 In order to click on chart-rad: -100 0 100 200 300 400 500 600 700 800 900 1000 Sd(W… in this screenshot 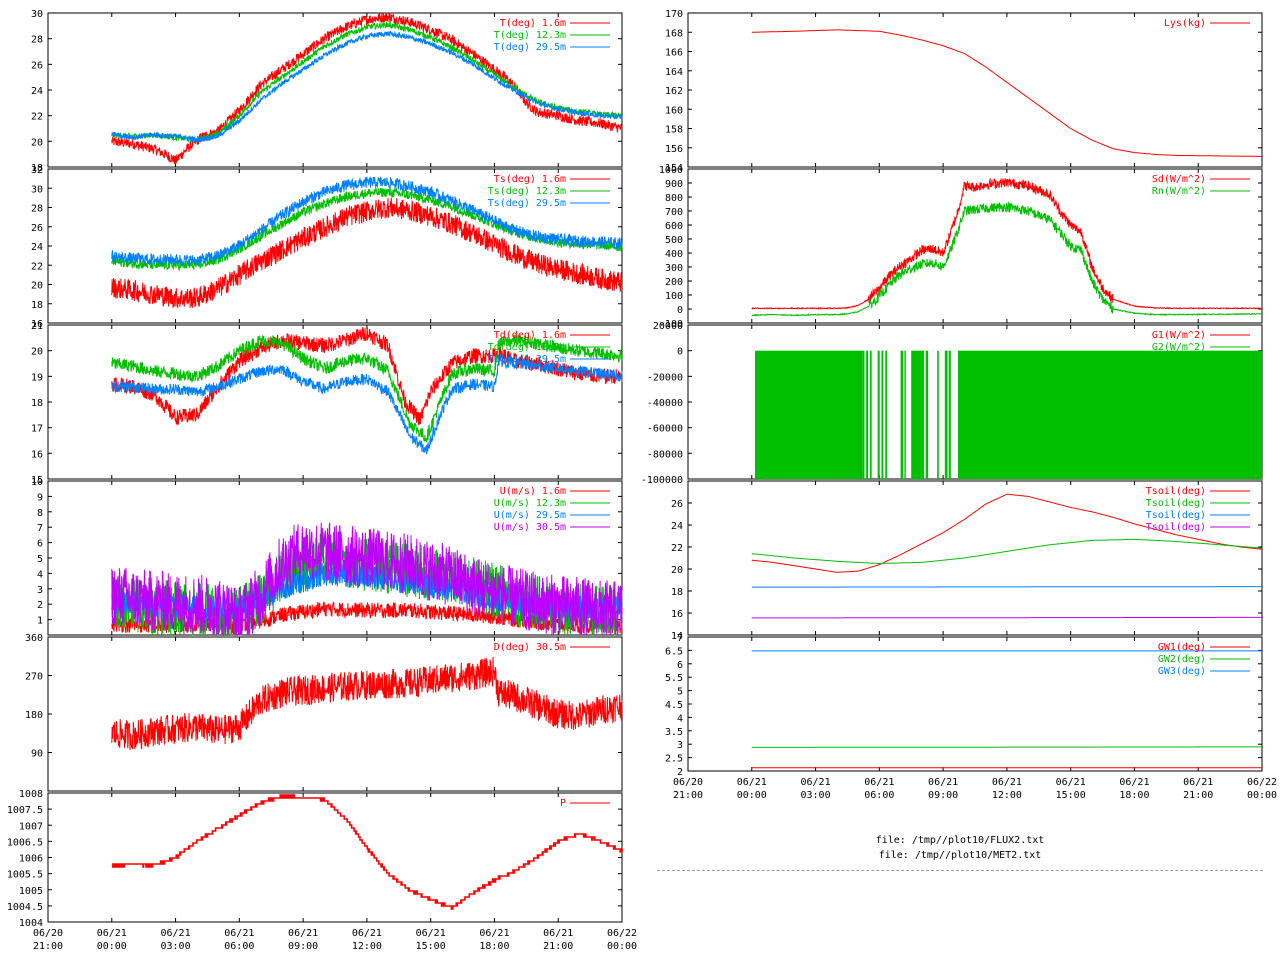, I will do `click(961, 247)`.